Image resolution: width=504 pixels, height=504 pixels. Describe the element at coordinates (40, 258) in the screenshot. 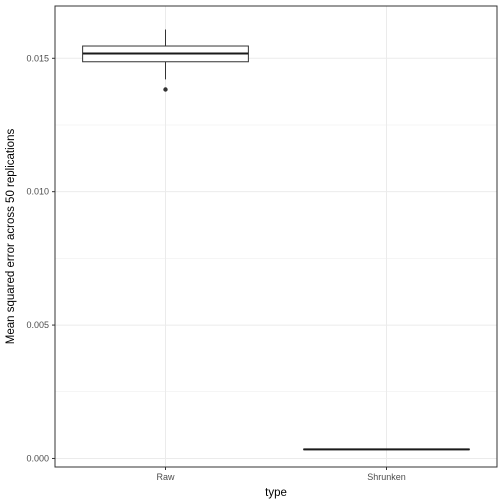

I see `y-axis-ticks: 0.000 0.005 0.010 0.015` at that location.